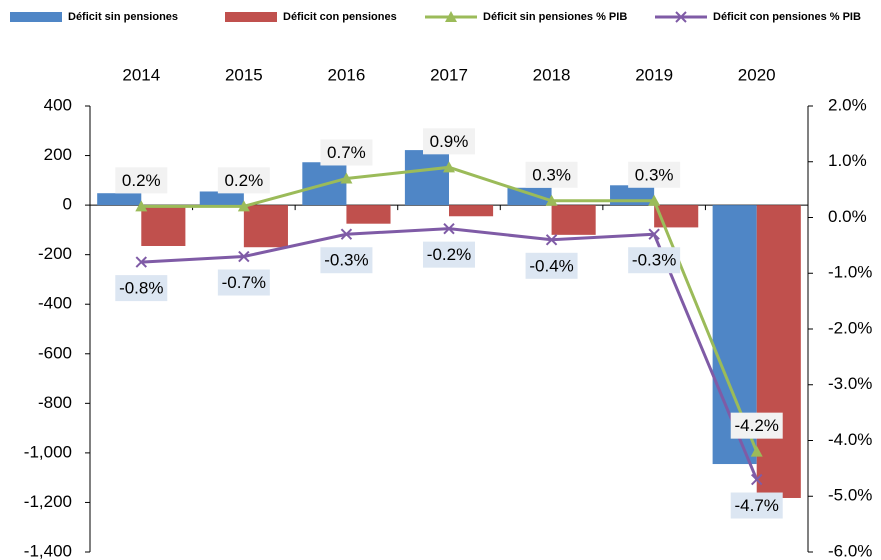 The image size is (881, 560). Describe the element at coordinates (850, 550) in the screenshot. I see `y2-tick-label: -6.0%` at that location.